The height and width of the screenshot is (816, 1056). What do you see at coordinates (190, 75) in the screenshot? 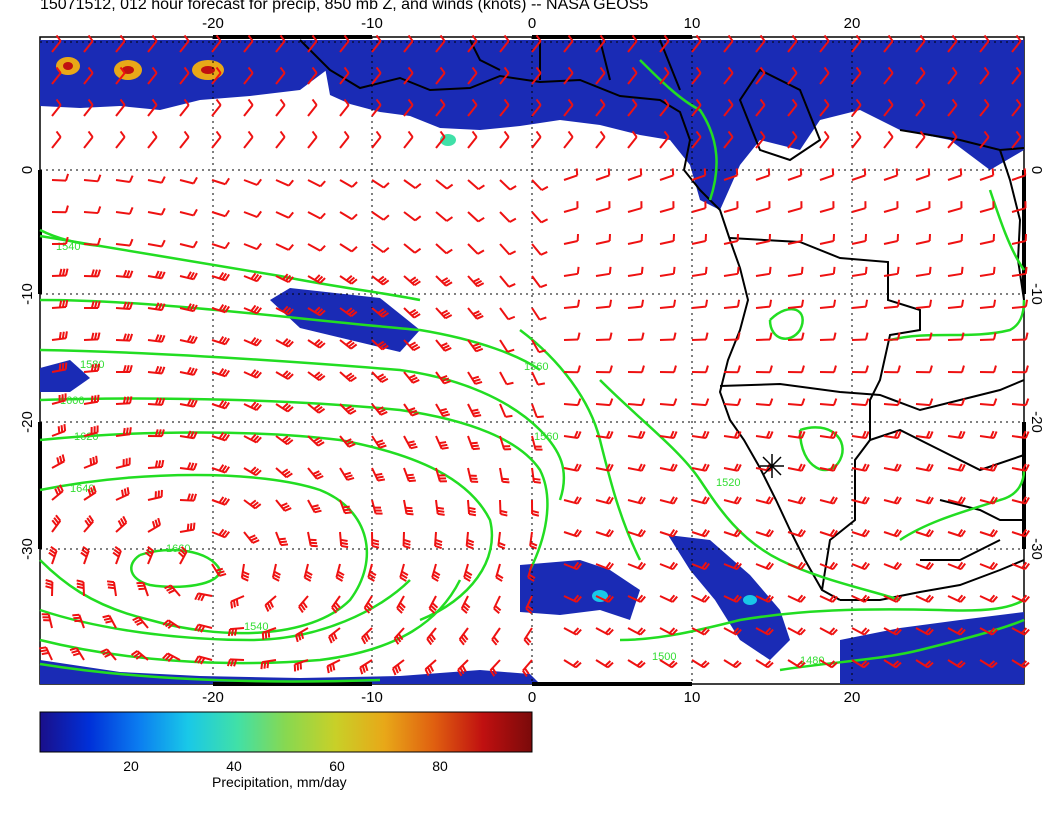
I see `precip-north-band` at bounding box center [190, 75].